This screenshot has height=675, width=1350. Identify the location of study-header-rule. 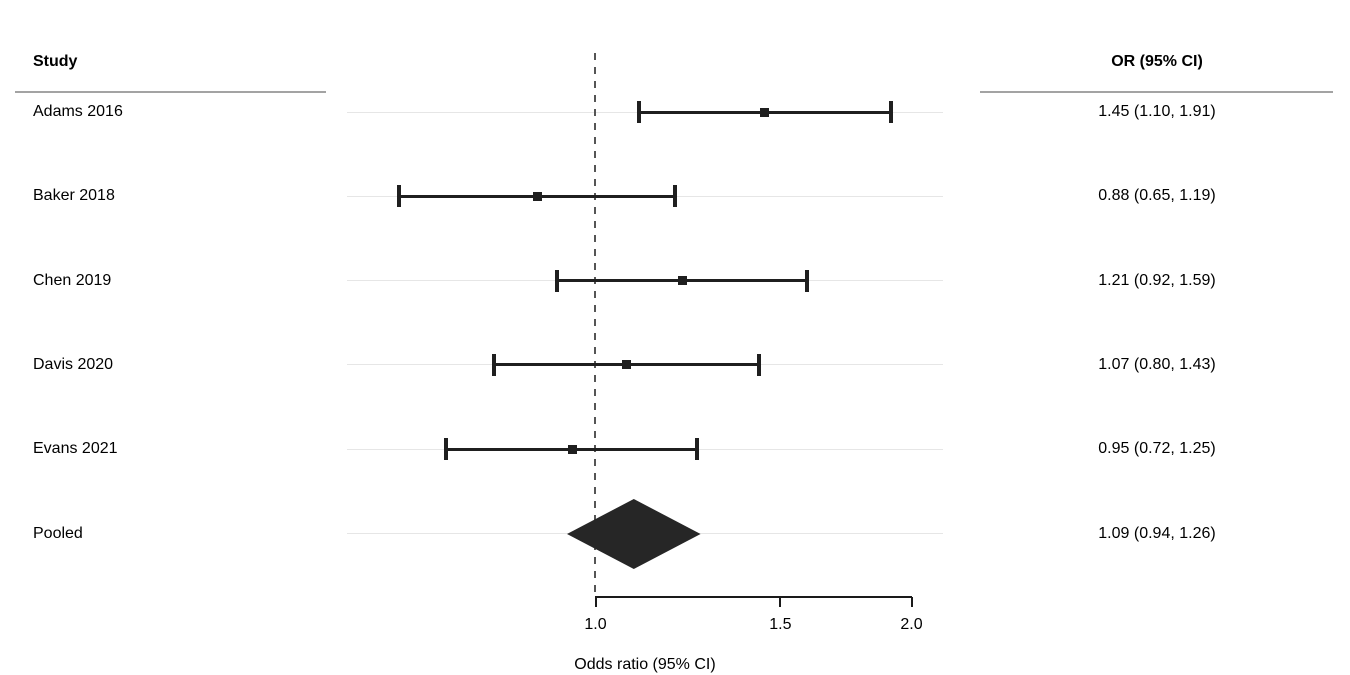
(170, 92).